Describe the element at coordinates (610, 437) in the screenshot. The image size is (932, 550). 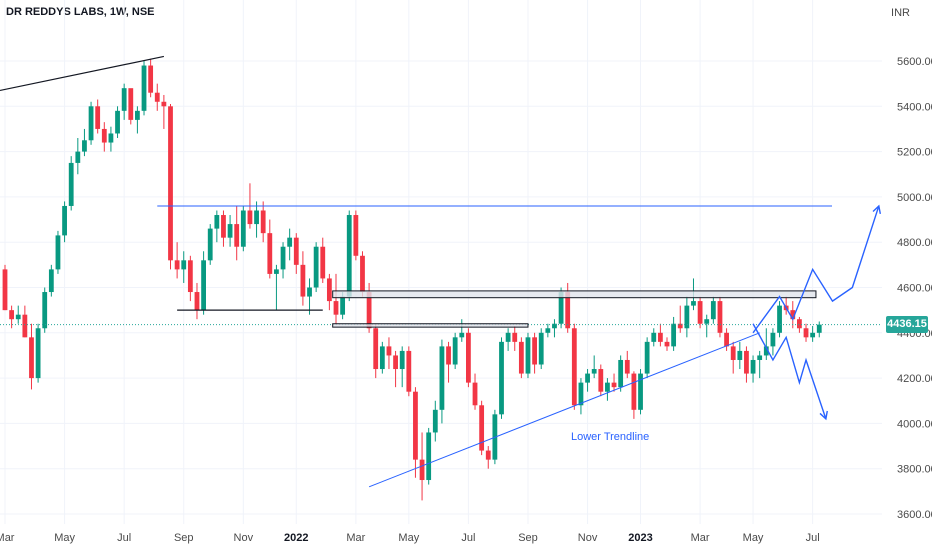
I see `lower-trendline-label: Lower Trendline` at that location.